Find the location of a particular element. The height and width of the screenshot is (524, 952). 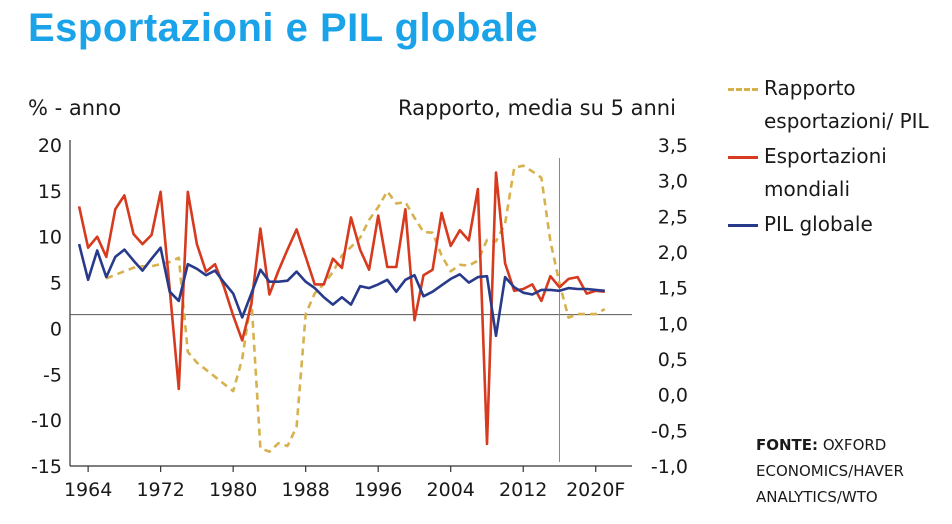

left-axis-unit: % - anno is located at coordinates (75, 108).